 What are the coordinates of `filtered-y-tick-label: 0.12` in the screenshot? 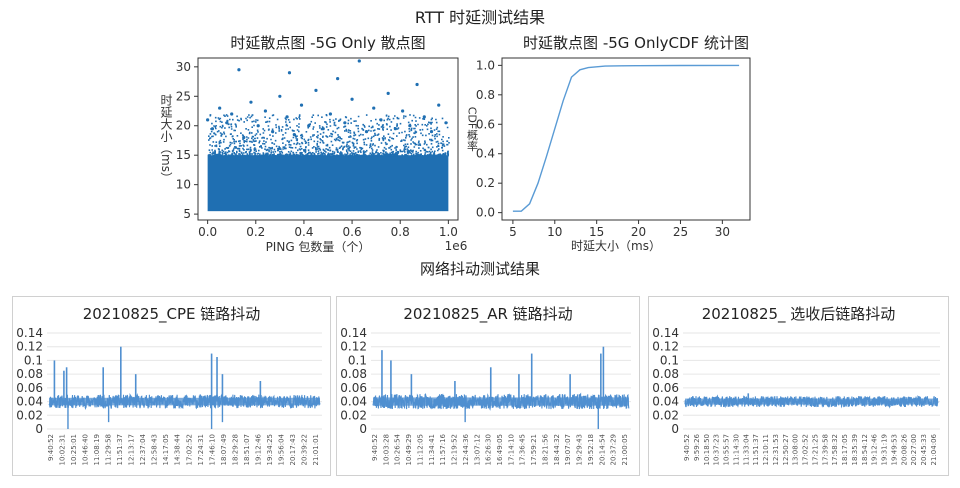 It's located at (665, 347).